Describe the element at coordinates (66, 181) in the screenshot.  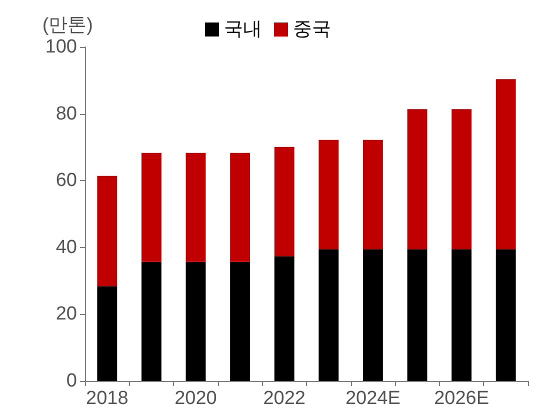
I see `y-tick-label: 60` at that location.